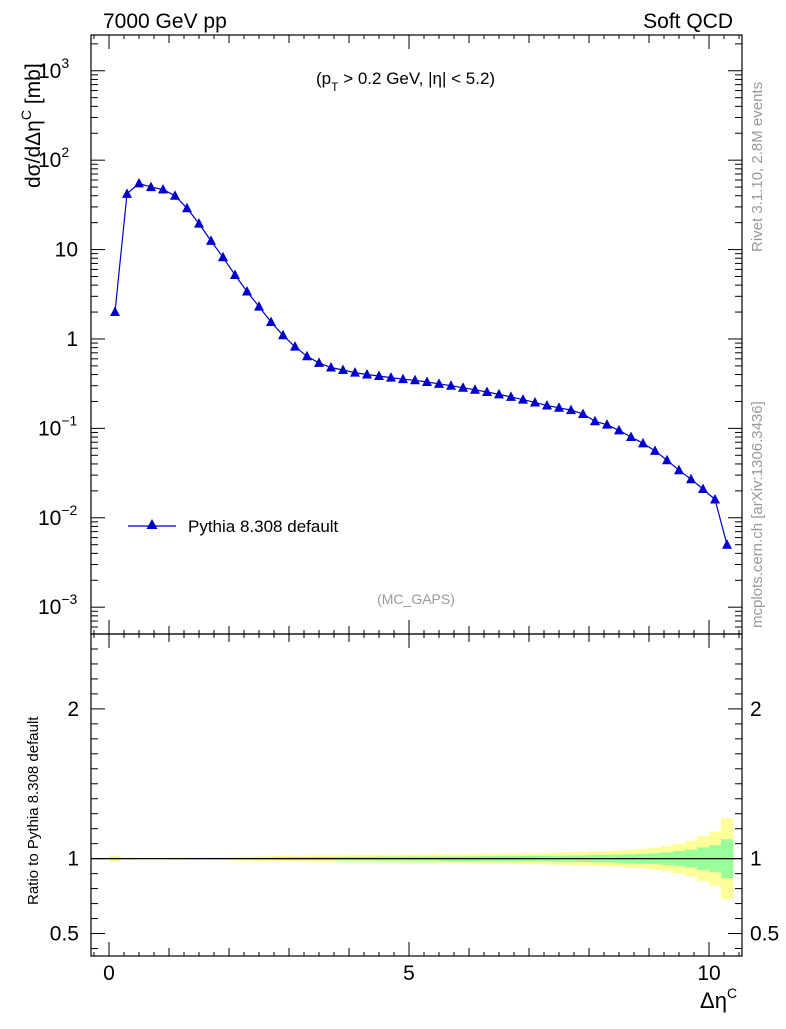  Describe the element at coordinates (165, 21) in the screenshot. I see `header-left: 7000 GeV pp` at that location.